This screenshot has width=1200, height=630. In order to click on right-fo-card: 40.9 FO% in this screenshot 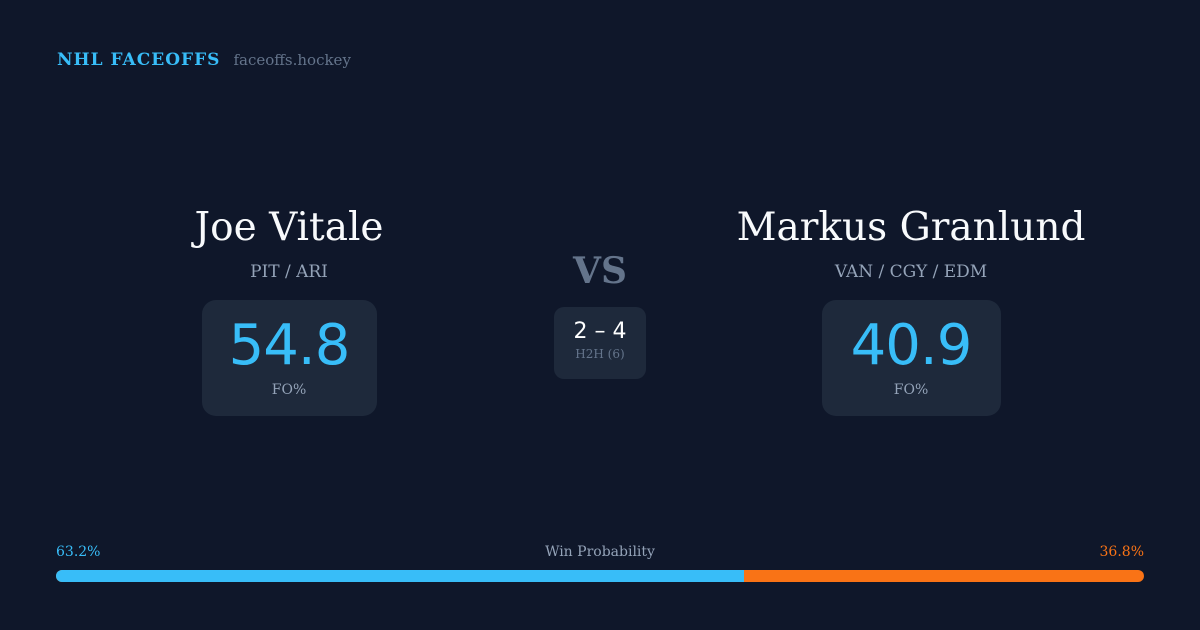, I will do `click(911, 358)`.